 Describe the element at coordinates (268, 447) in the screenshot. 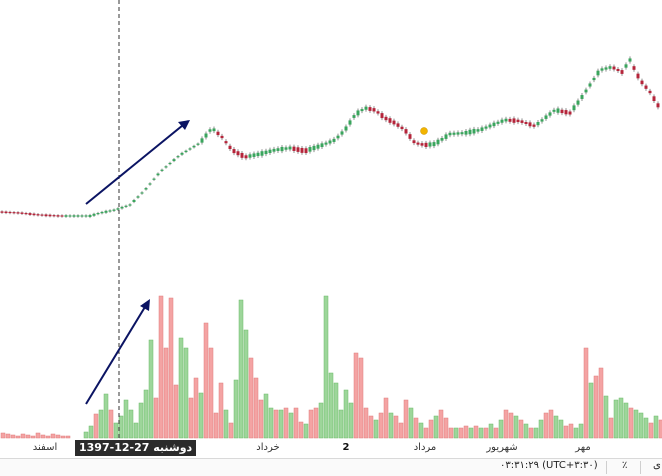

I see `time-axis-tick: خرداد` at that location.